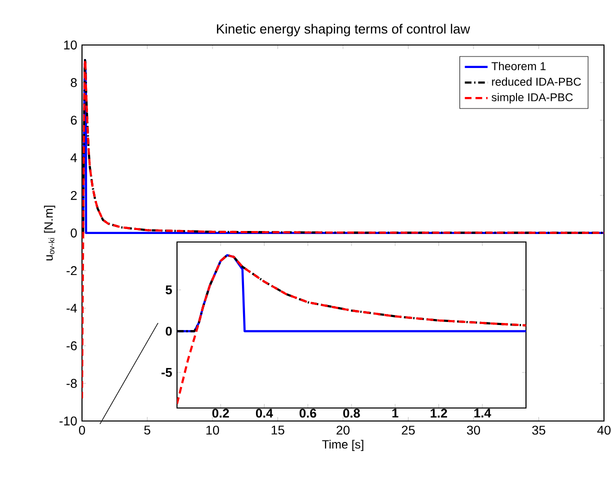  I want to click on x-tick-label: 1.4, so click(483, 413).